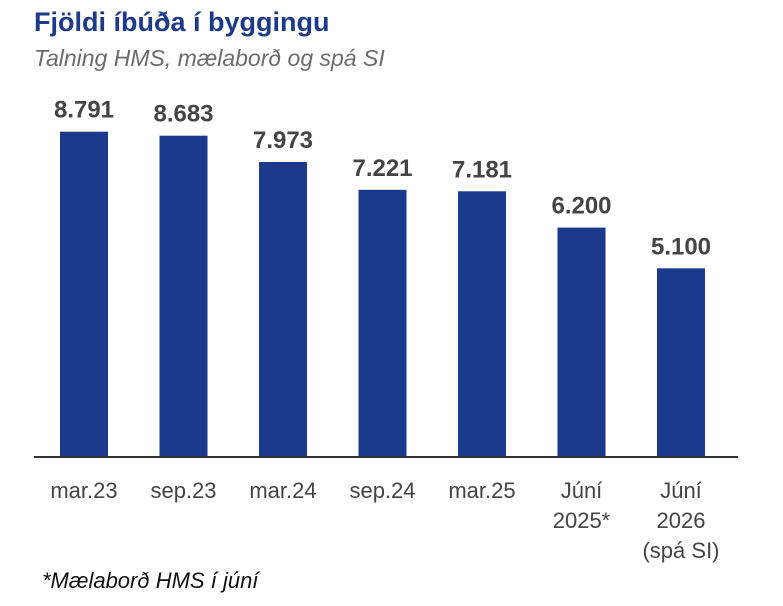 The width and height of the screenshot is (783, 606). What do you see at coordinates (182, 22) in the screenshot?
I see `chart-title: Fjöldi íbúða í byggingu` at bounding box center [182, 22].